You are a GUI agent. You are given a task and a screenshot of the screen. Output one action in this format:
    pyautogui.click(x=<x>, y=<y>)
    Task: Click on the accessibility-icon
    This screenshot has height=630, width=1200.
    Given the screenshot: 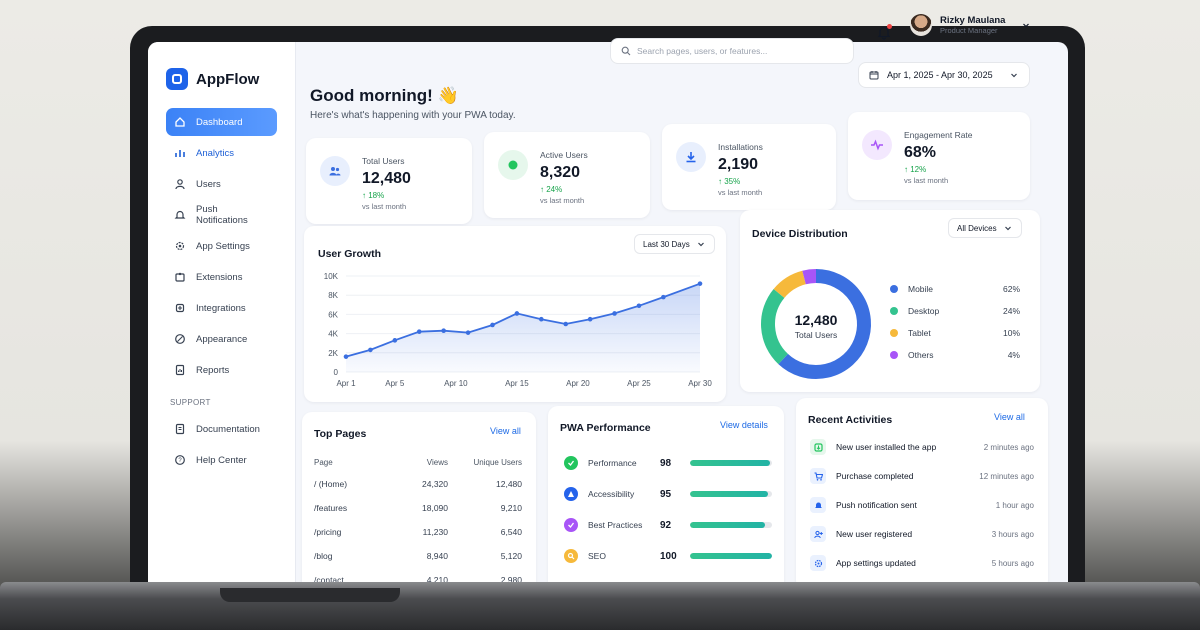 What is the action you would take?
    pyautogui.click(x=571, y=494)
    